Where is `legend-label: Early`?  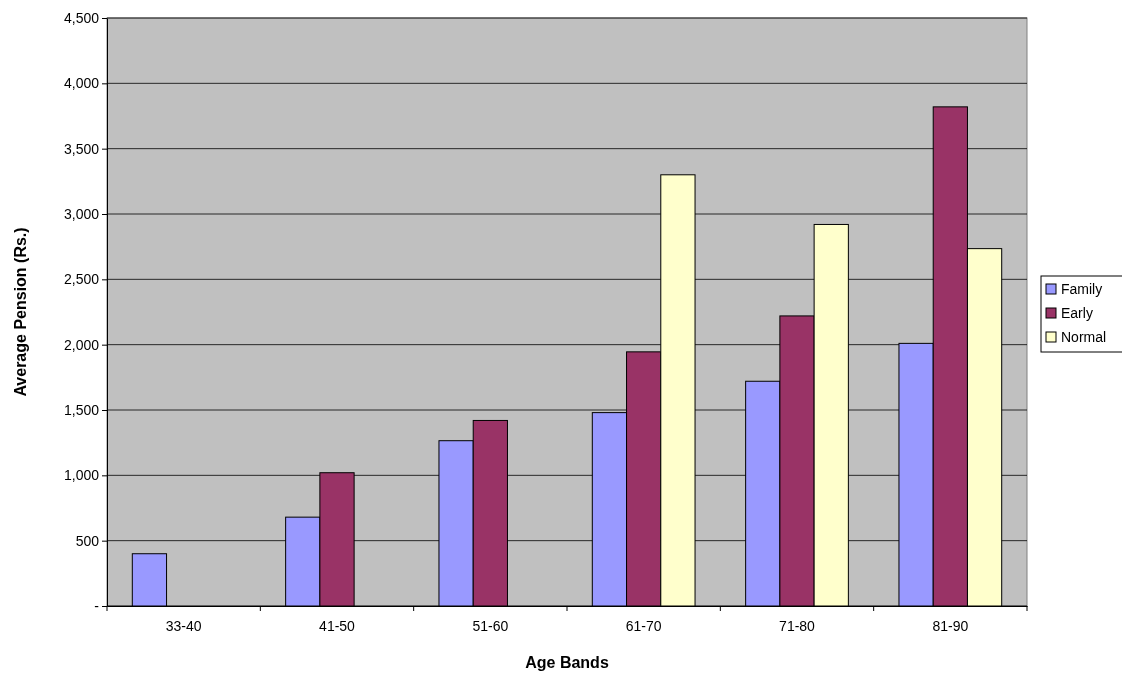
legend-label: Early is located at coordinates (1077, 313).